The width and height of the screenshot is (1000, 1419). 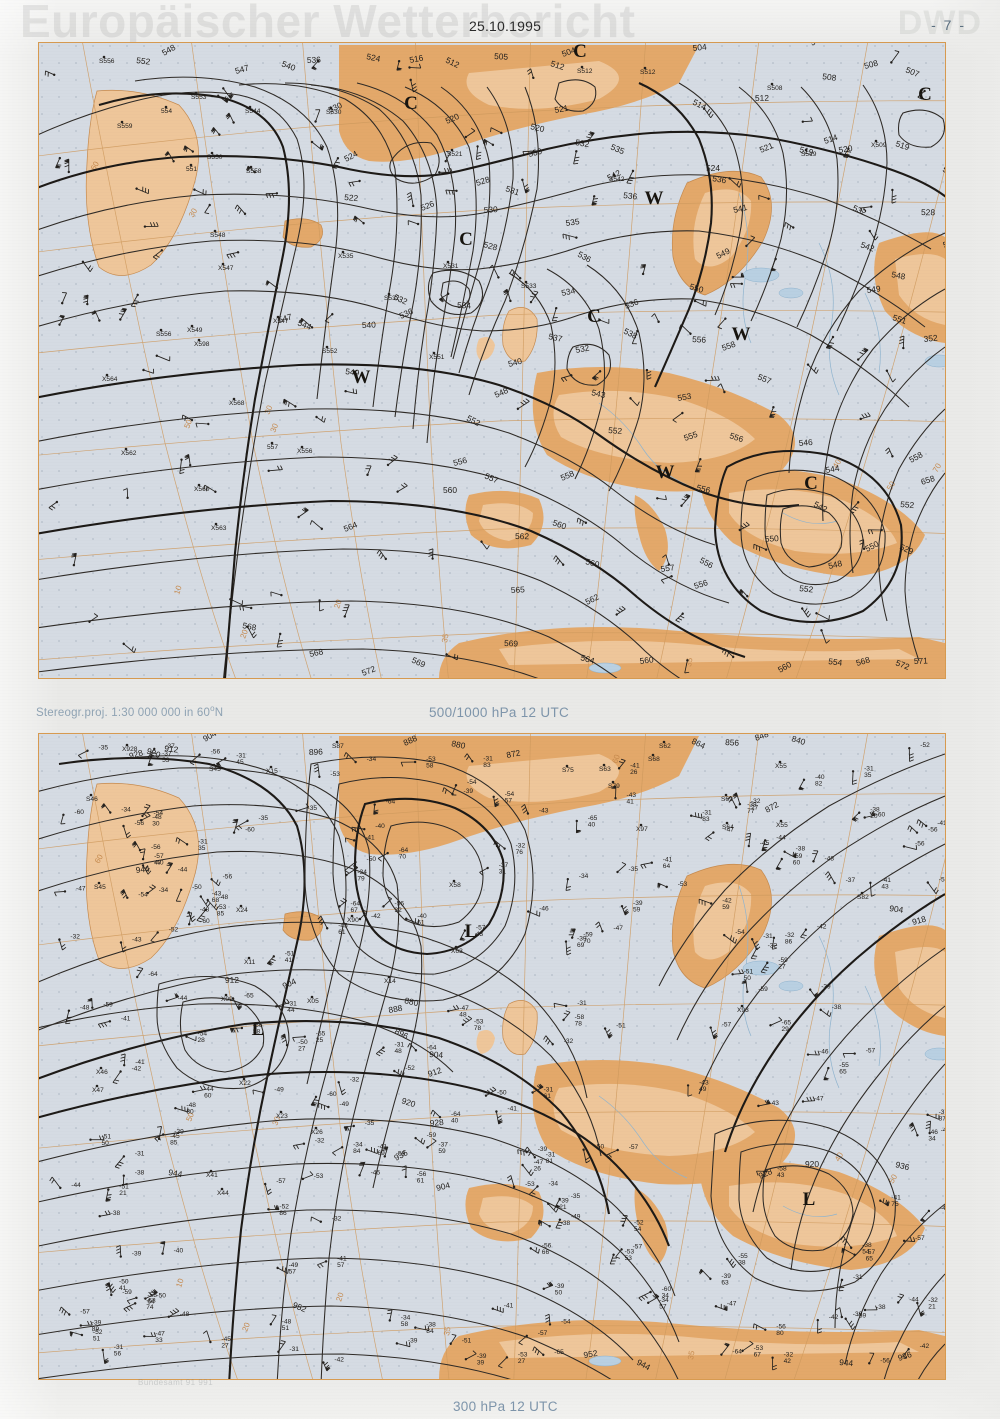 What do you see at coordinates (875, 810) in the screenshot?
I see `temperature-label: -38` at bounding box center [875, 810].